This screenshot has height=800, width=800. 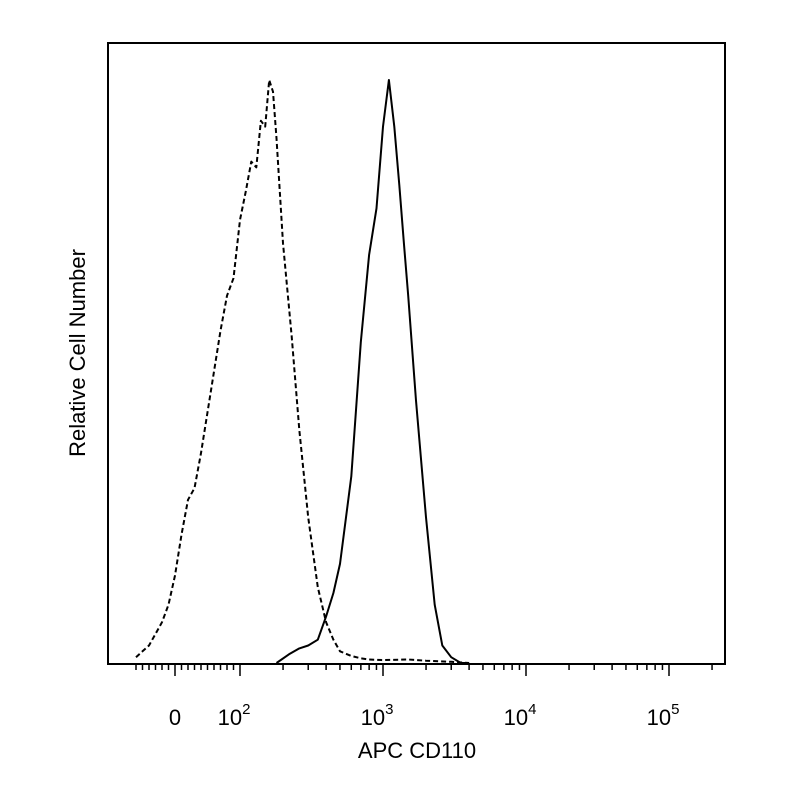 What do you see at coordinates (424, 670) in the screenshot?
I see `x-axis-ticks` at bounding box center [424, 670].